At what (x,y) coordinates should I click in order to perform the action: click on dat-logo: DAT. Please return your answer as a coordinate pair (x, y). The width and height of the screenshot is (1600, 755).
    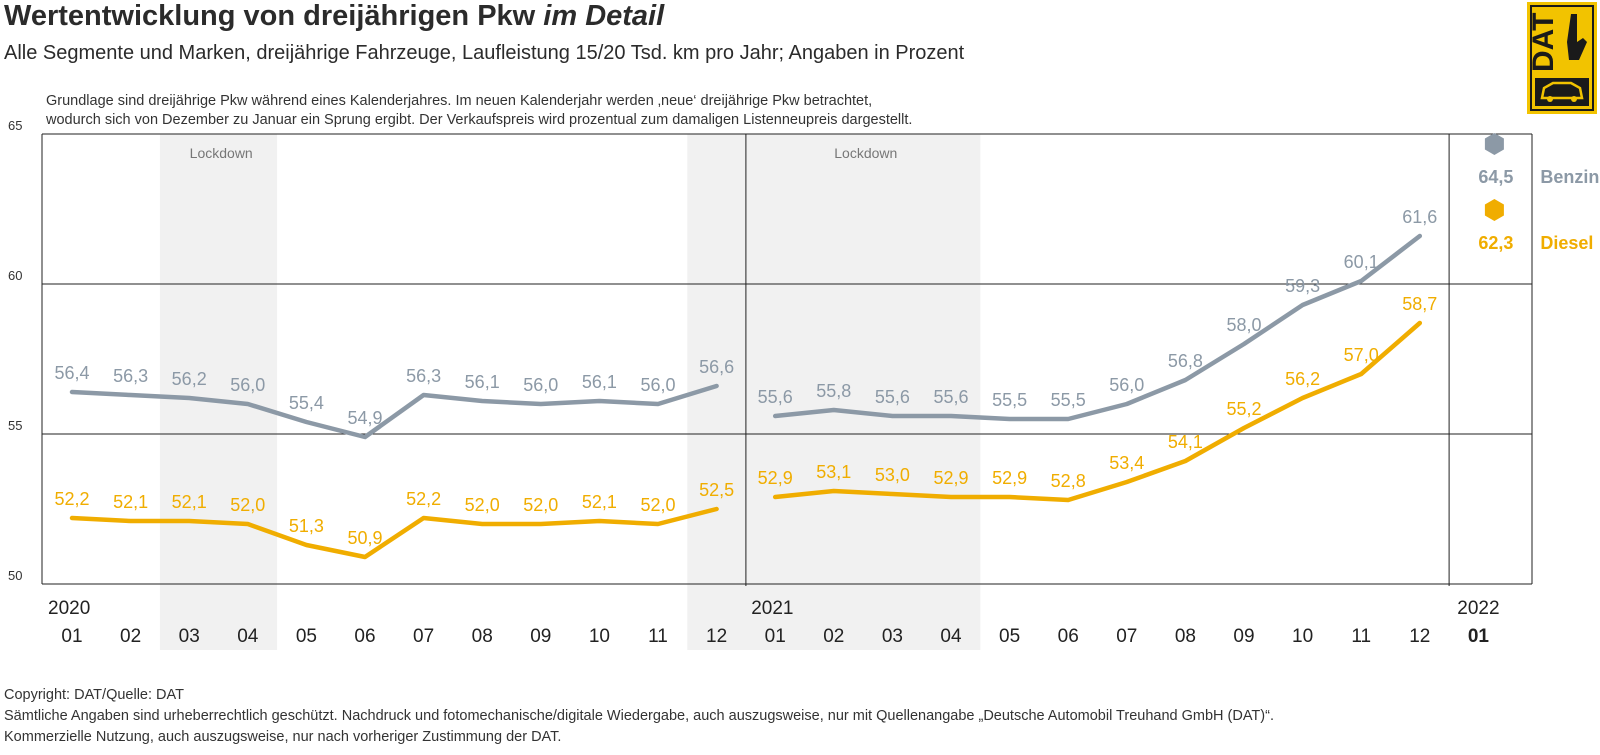
    Looking at the image, I should click on (1562, 58).